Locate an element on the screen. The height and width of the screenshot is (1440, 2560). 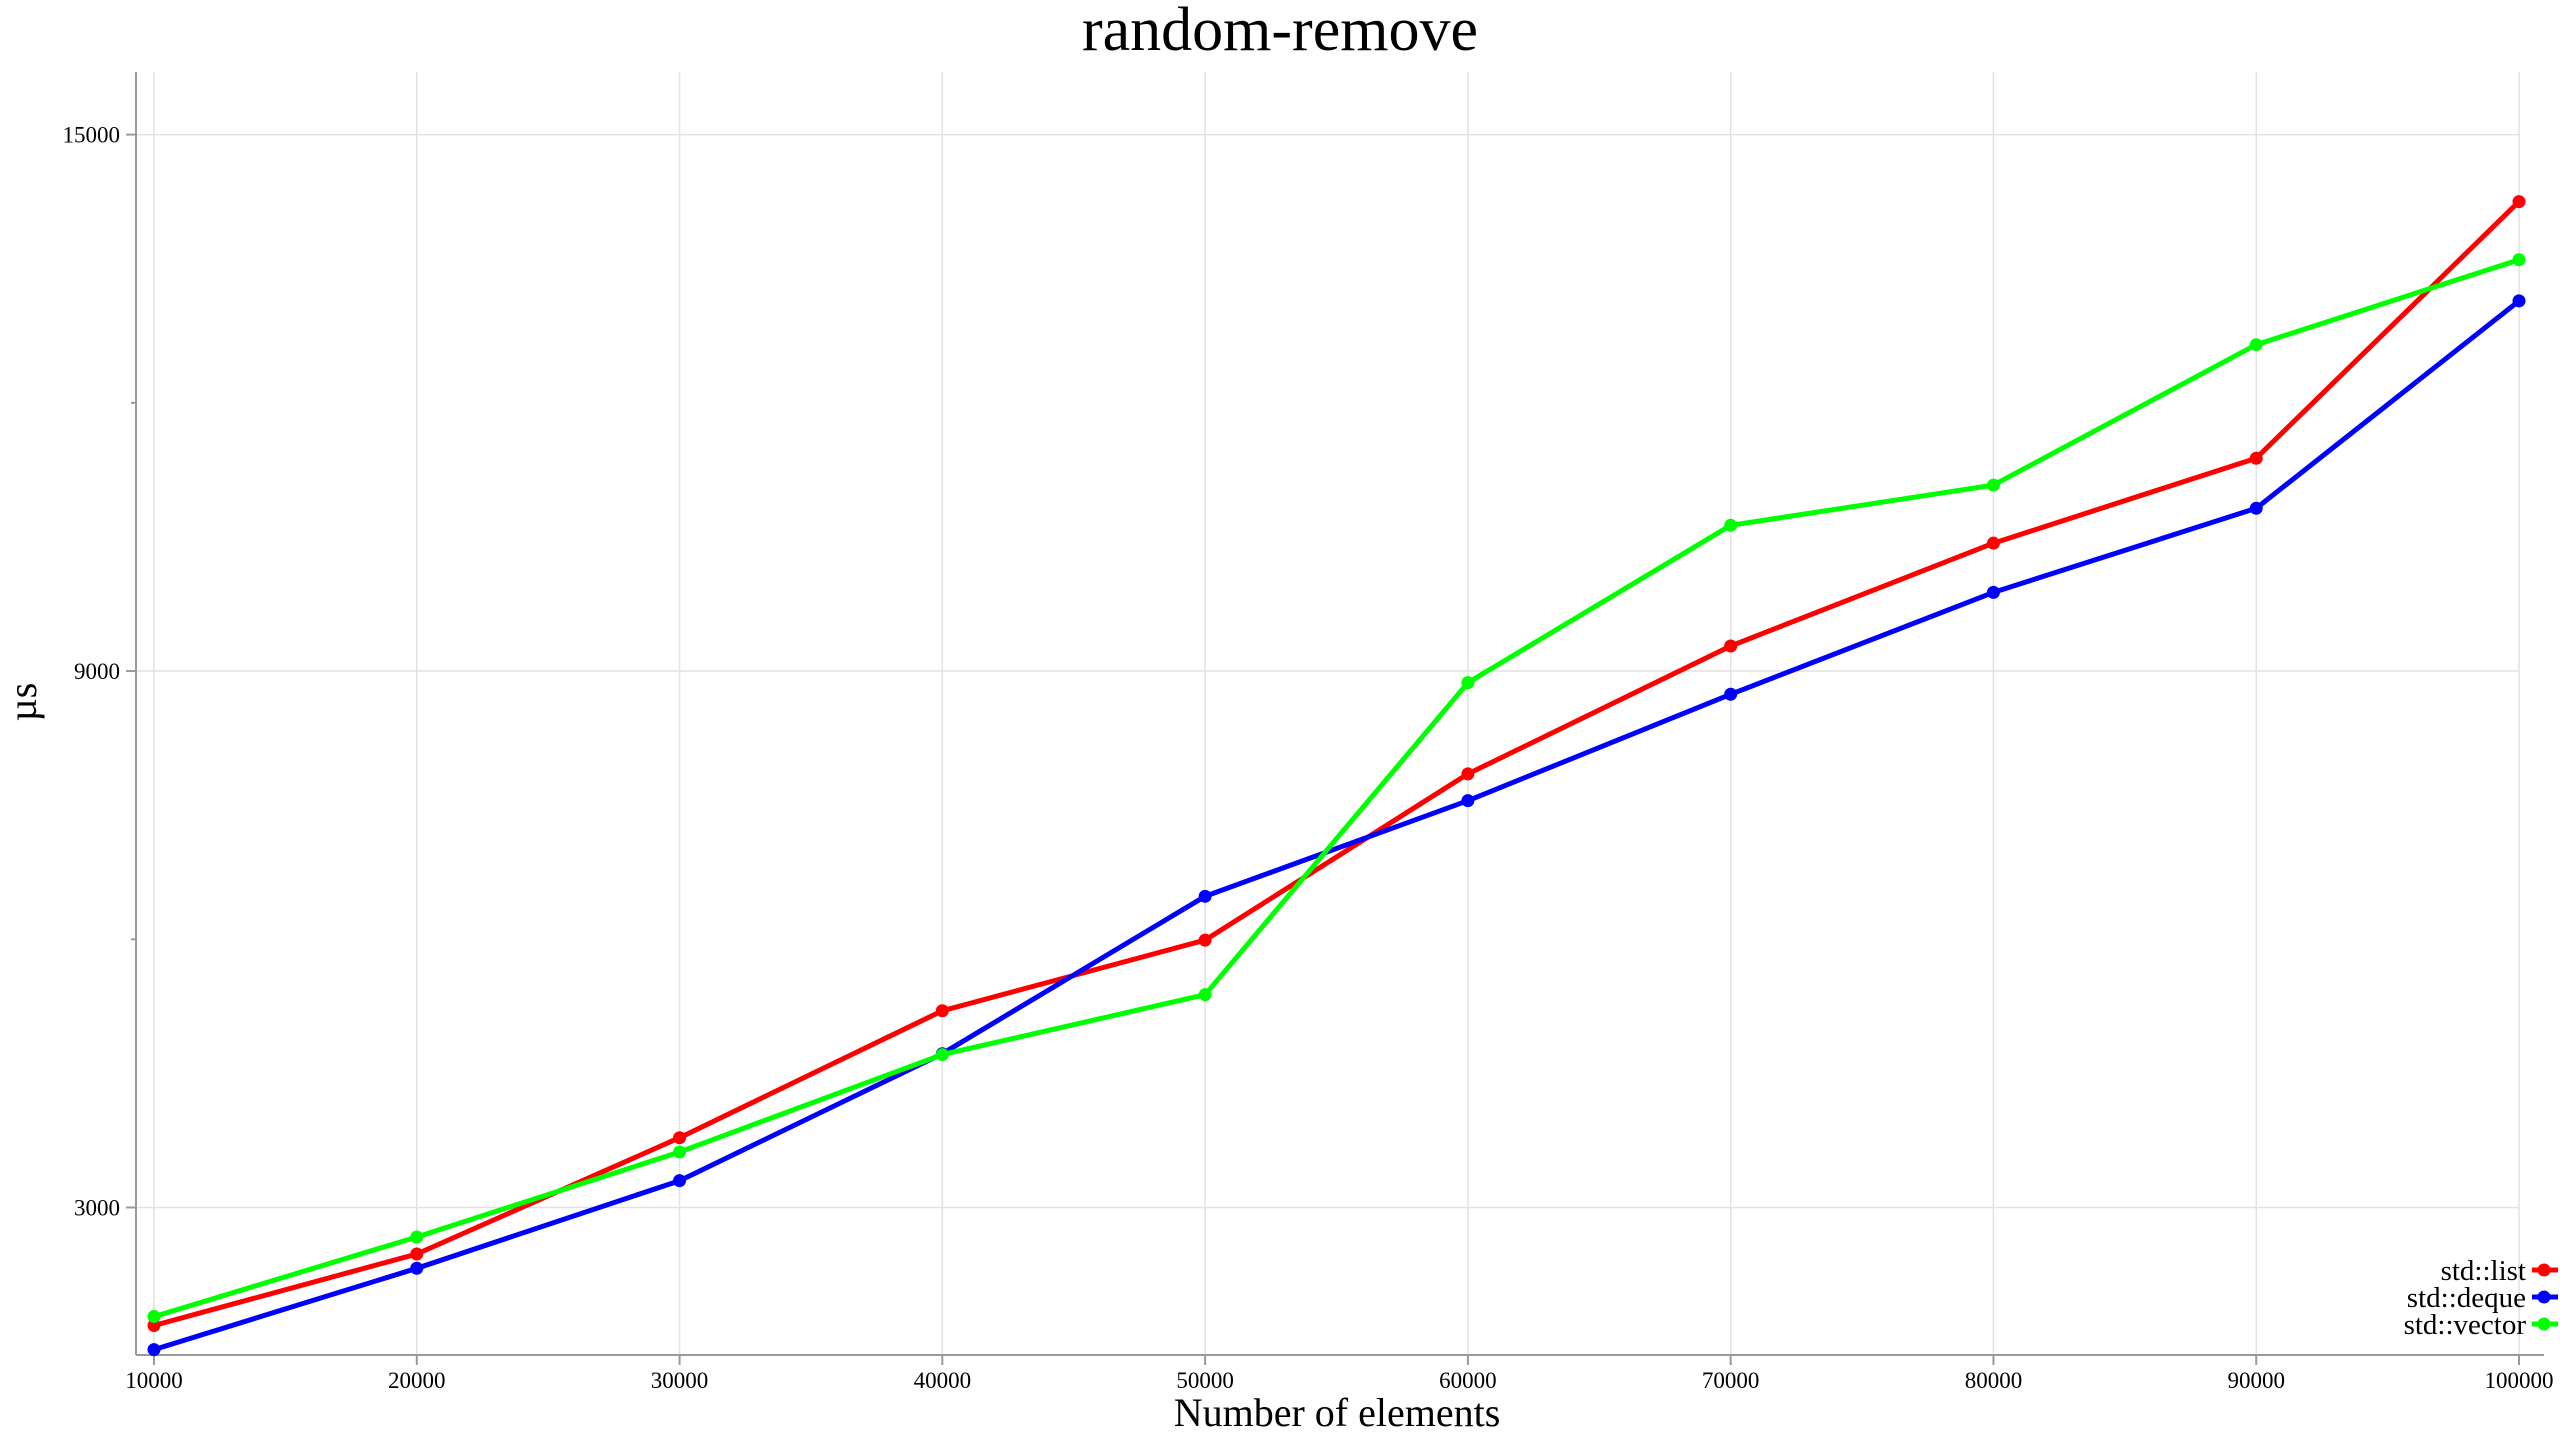
y-tick-label: 3000 is located at coordinates (97, 1207).